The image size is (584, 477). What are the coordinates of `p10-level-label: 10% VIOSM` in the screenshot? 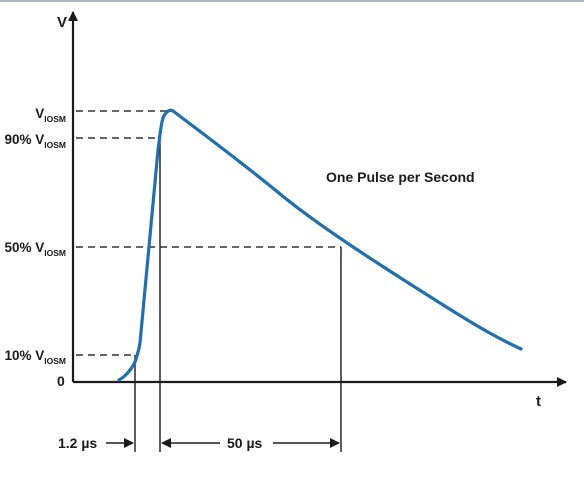 It's located at (35, 357).